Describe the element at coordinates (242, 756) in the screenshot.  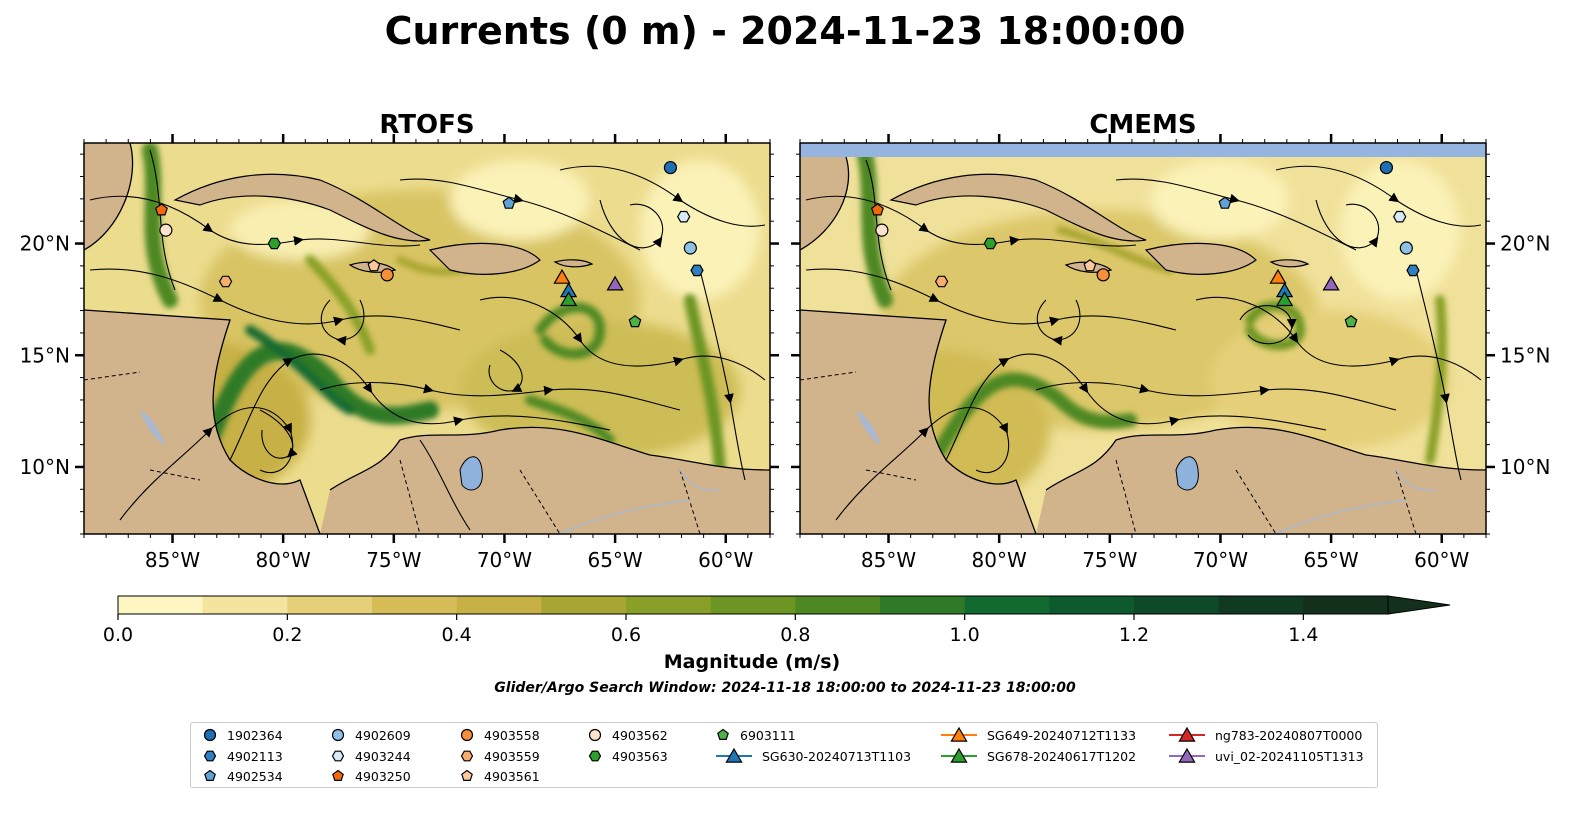
I see `legend-entry: 4902113` at that location.